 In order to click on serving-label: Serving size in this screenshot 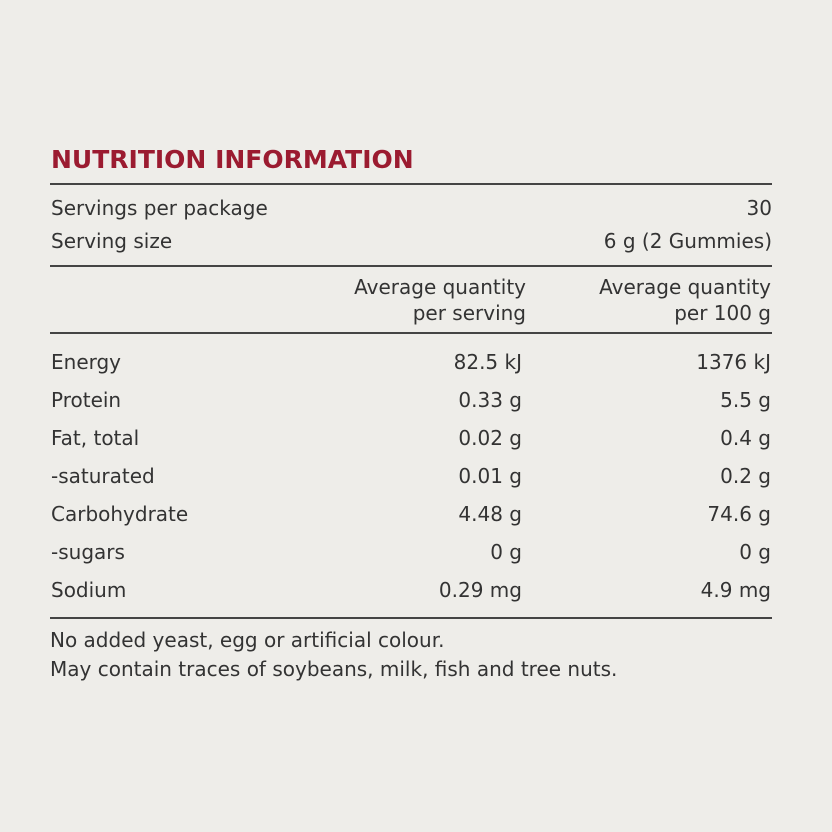, I will do `click(112, 241)`.